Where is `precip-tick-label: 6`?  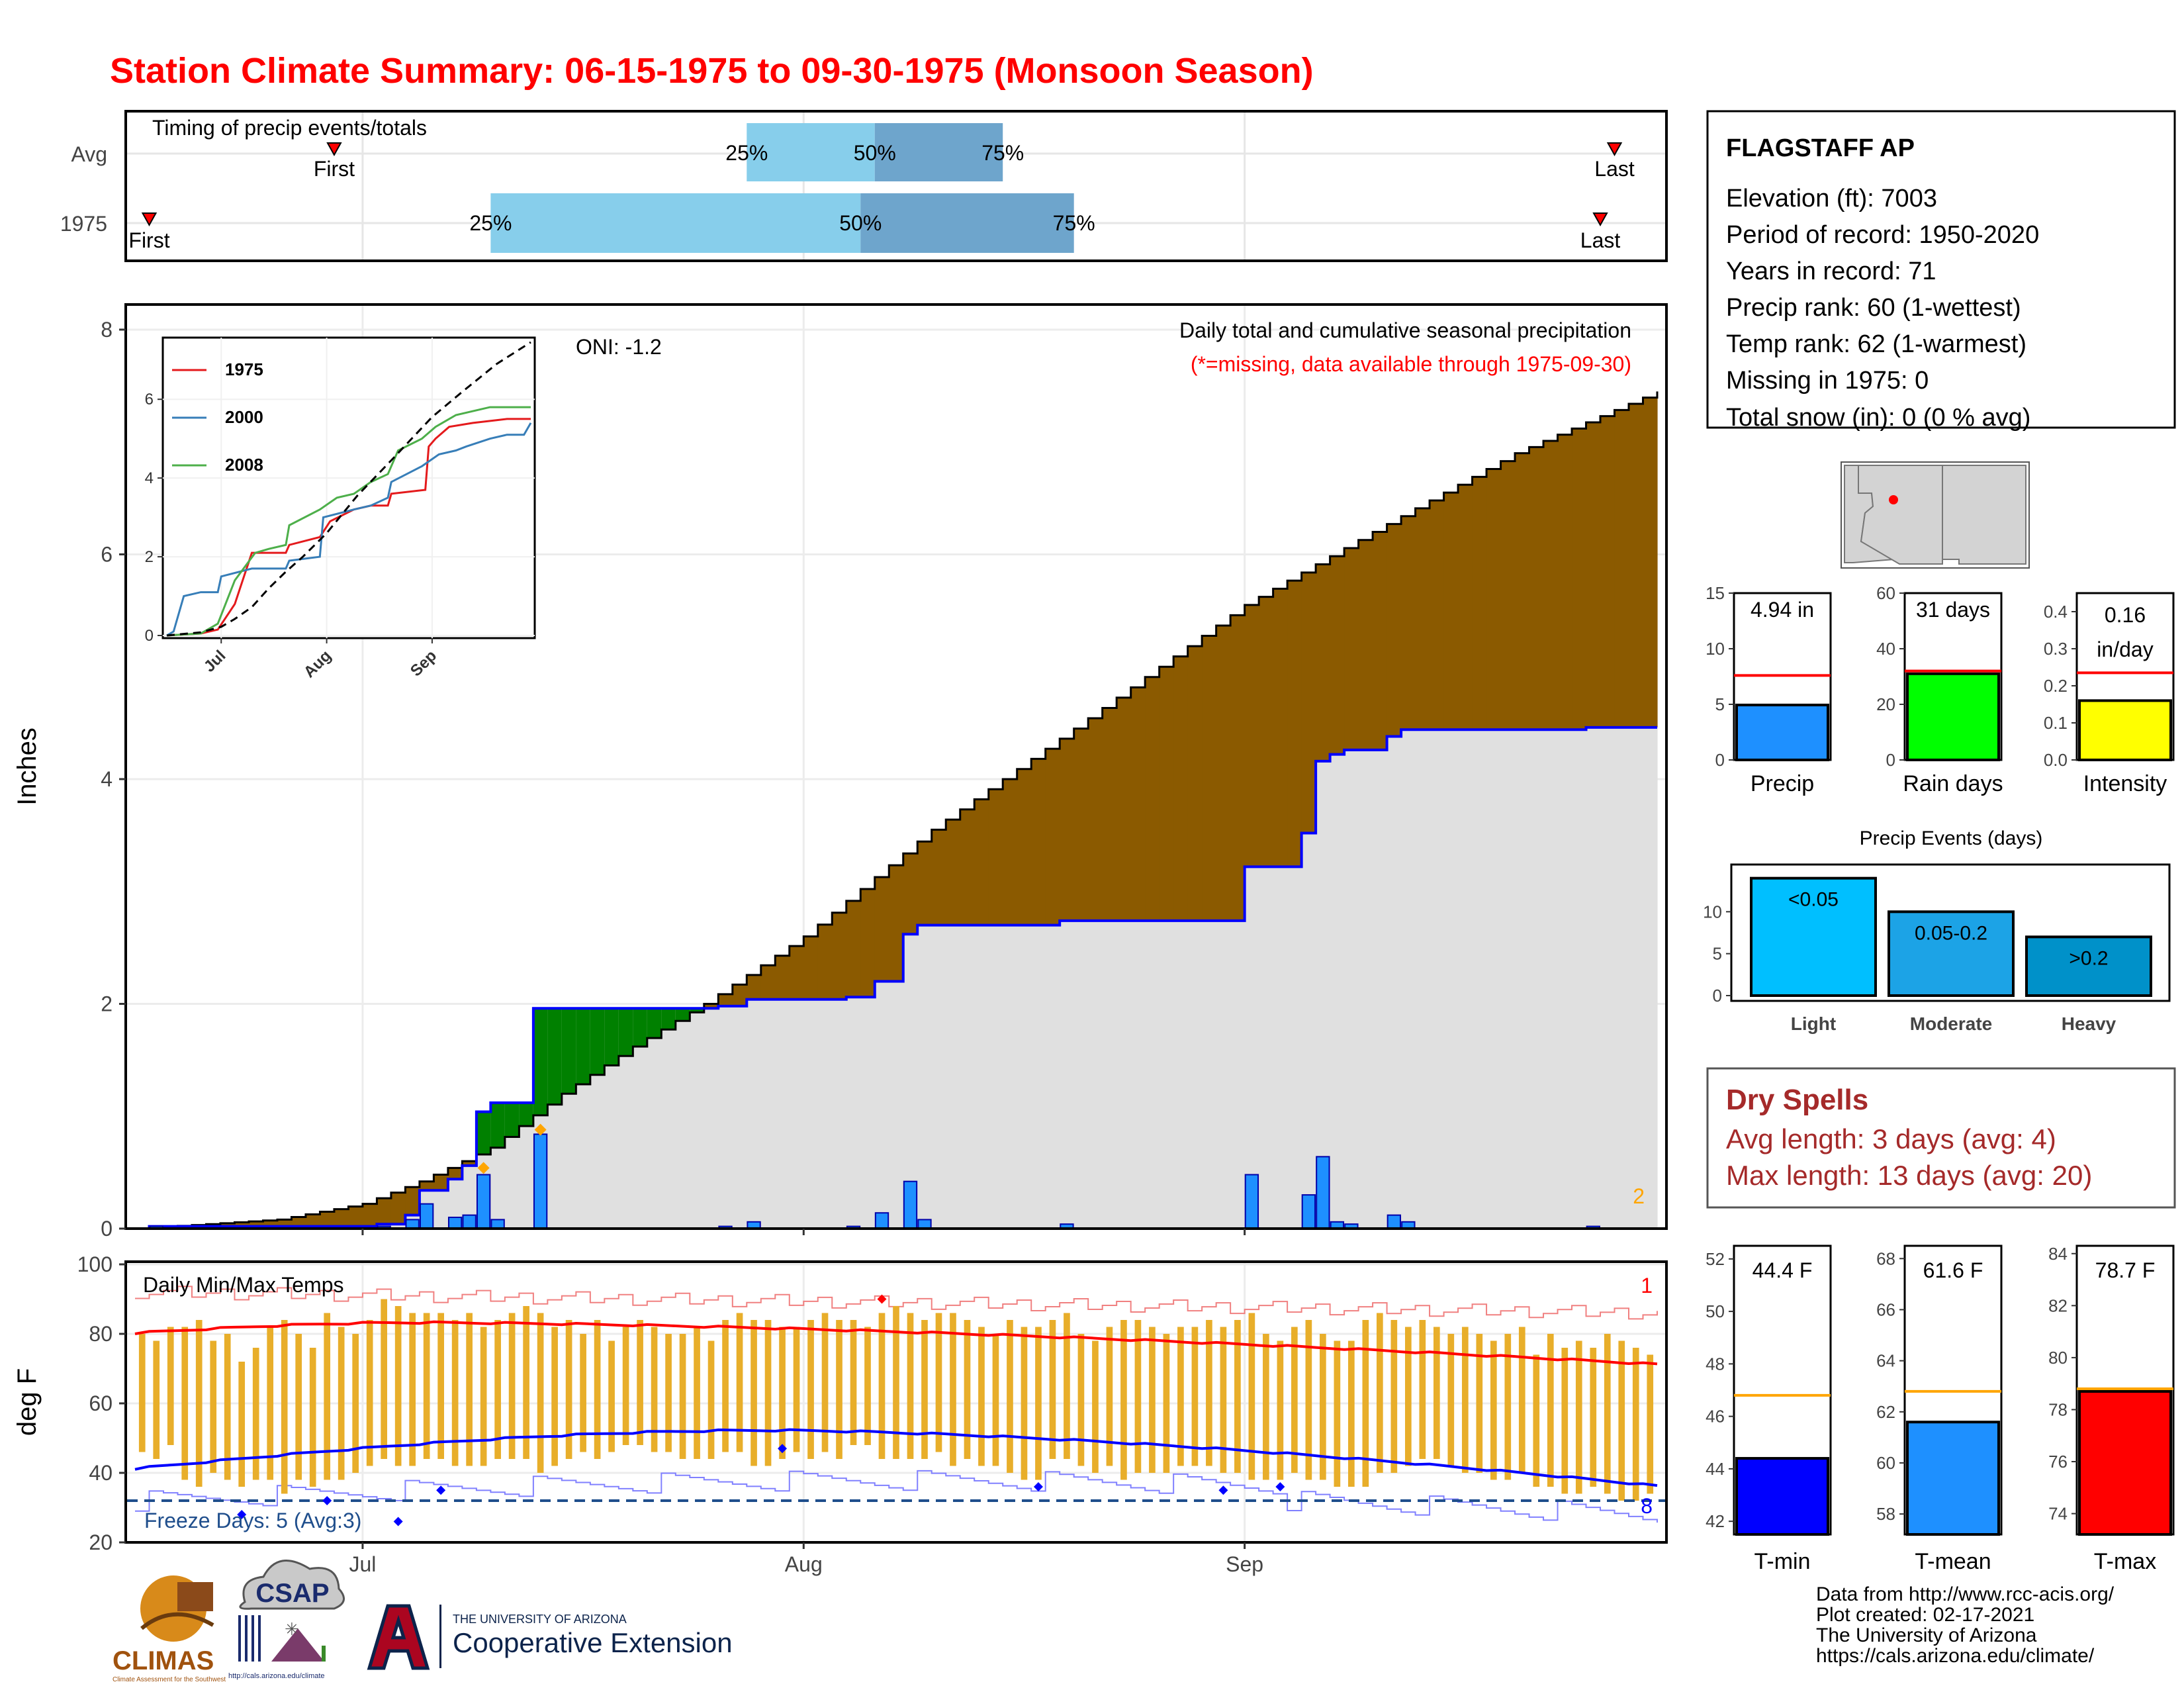 precip-tick-label: 6 is located at coordinates (107, 554).